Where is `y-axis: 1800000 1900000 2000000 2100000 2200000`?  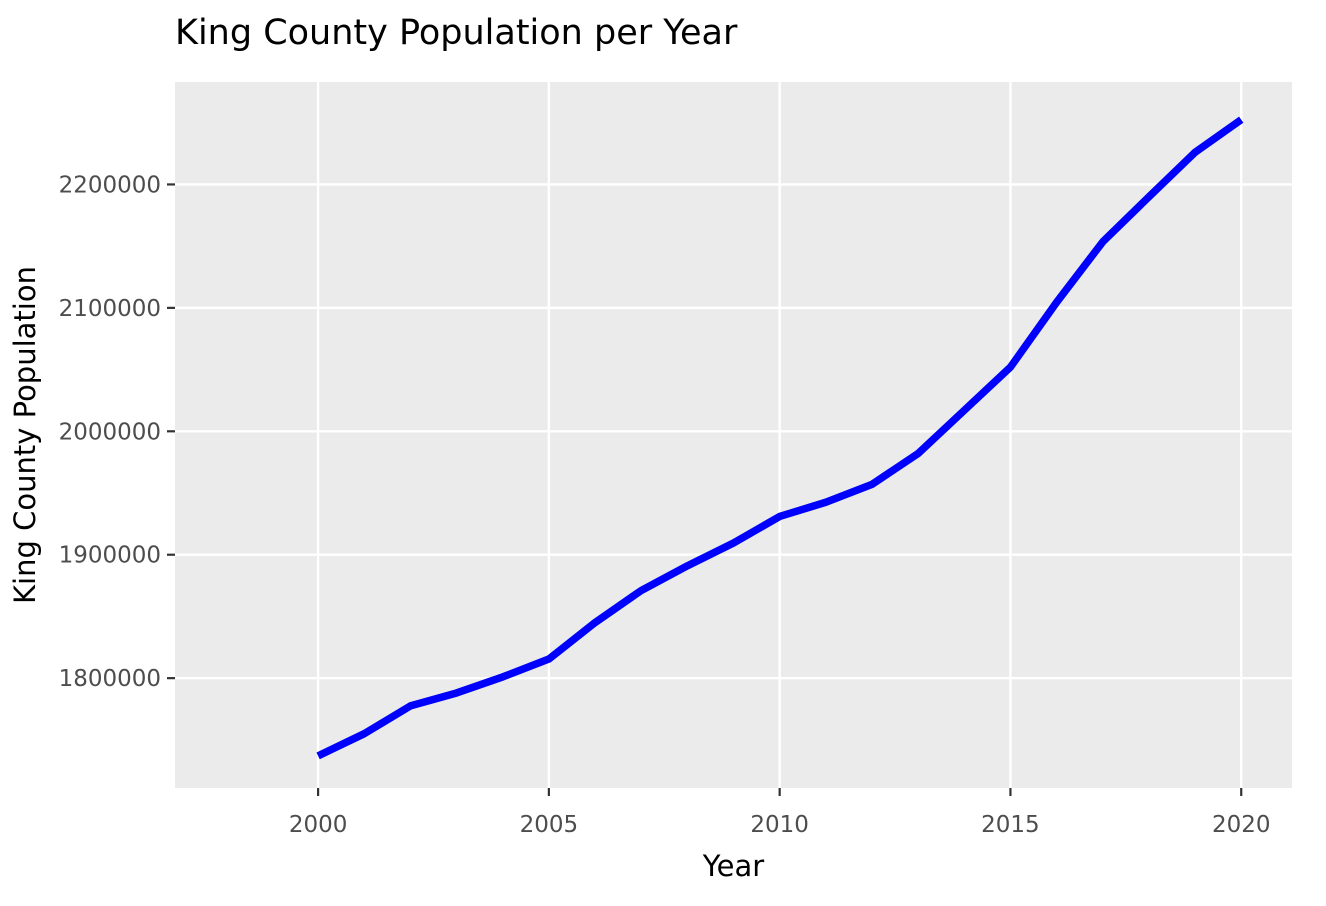
y-axis: 1800000 1900000 2000000 2100000 2200000 is located at coordinates (117, 432).